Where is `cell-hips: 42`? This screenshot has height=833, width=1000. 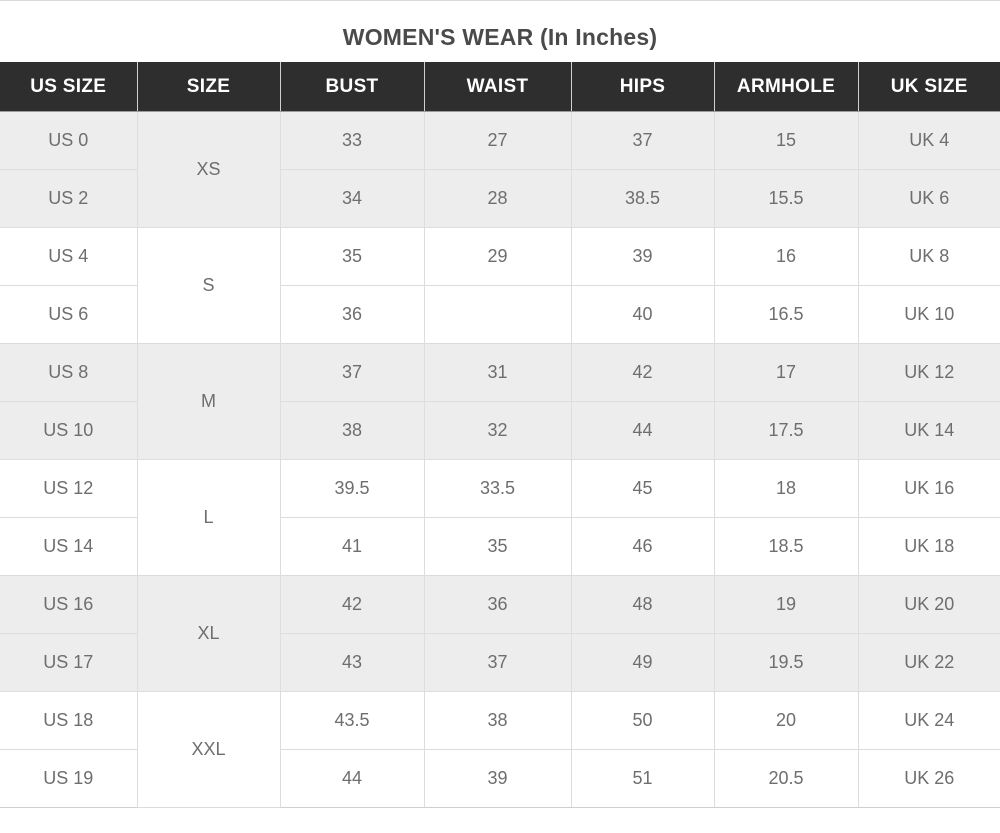 cell-hips: 42 is located at coordinates (642, 372).